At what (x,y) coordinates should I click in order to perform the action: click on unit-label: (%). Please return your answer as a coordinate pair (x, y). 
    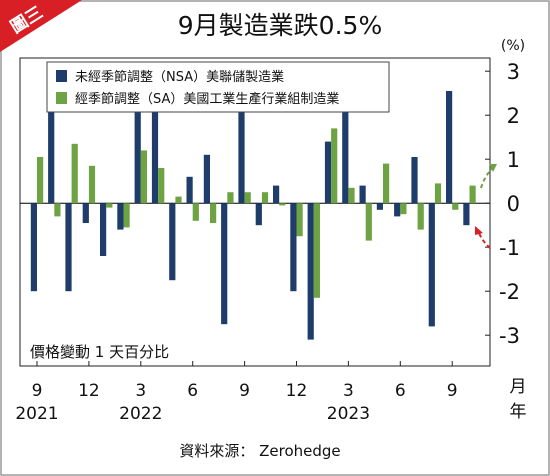
    Looking at the image, I should click on (513, 46).